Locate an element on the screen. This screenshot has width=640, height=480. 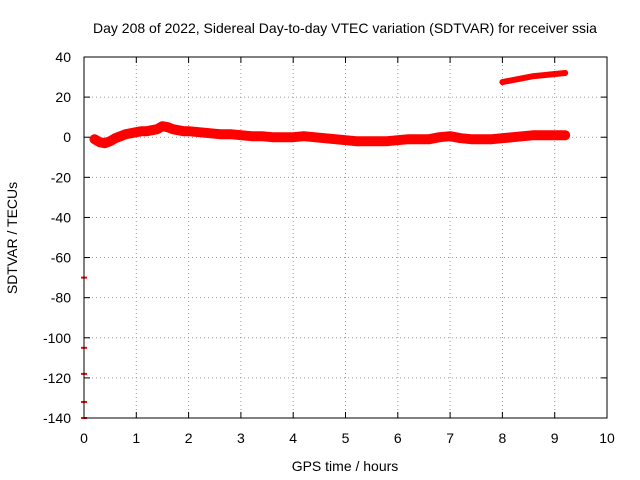
x-axis-label: GPS time / hours is located at coordinates (345, 466).